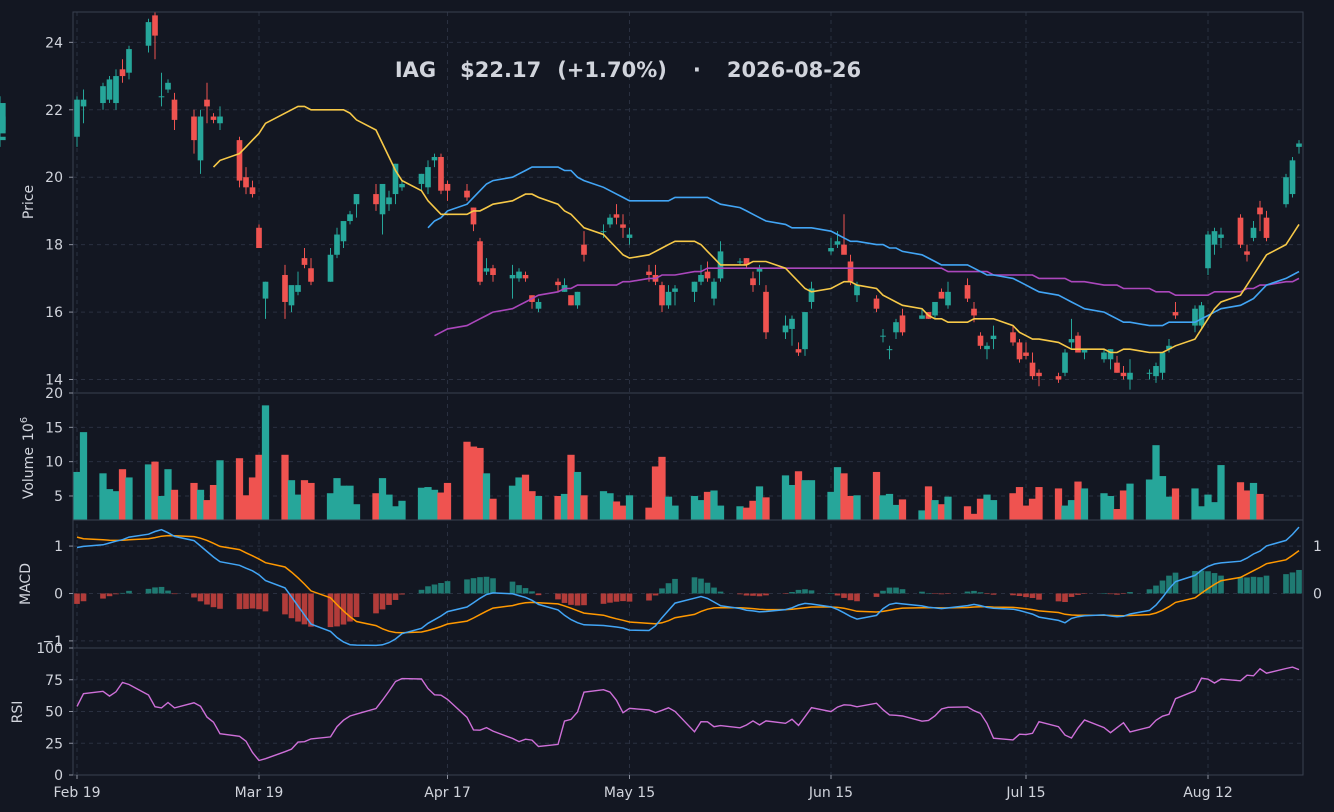  I want to click on rsi-panel, so click(688, 714).